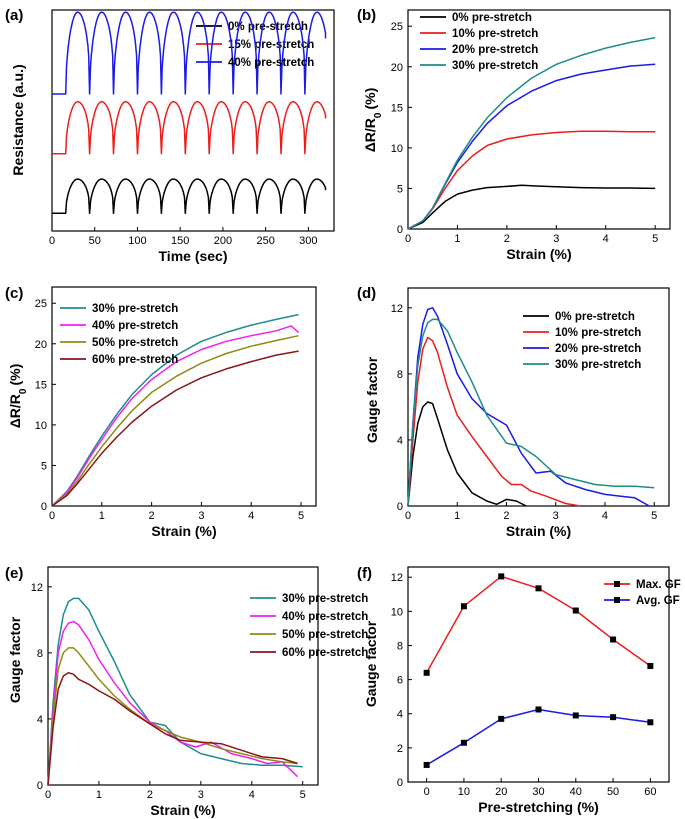 The width and height of the screenshot is (685, 819). I want to click on x-tick-label: 60, so click(650, 792).